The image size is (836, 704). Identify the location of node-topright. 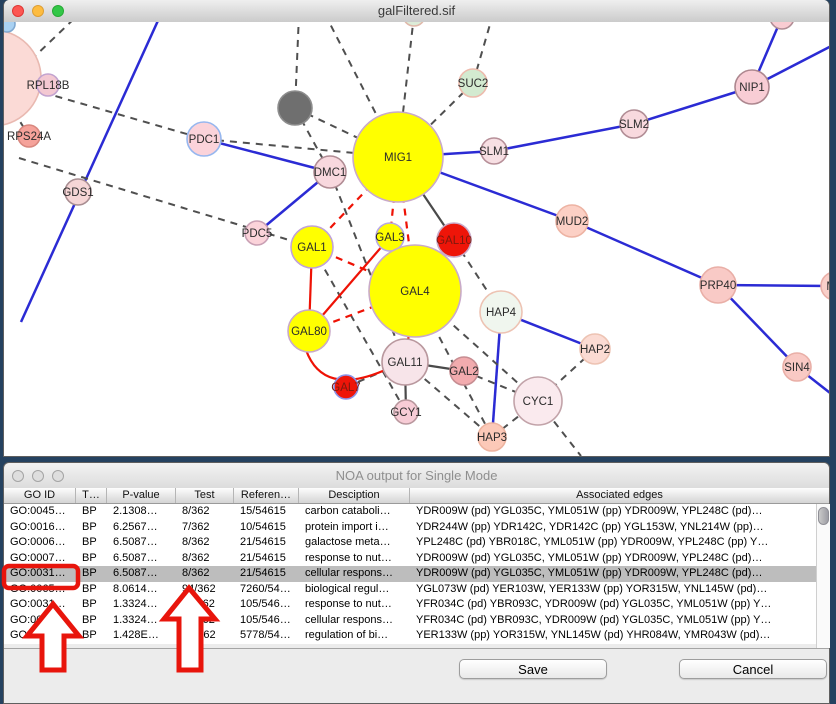
(782, 26).